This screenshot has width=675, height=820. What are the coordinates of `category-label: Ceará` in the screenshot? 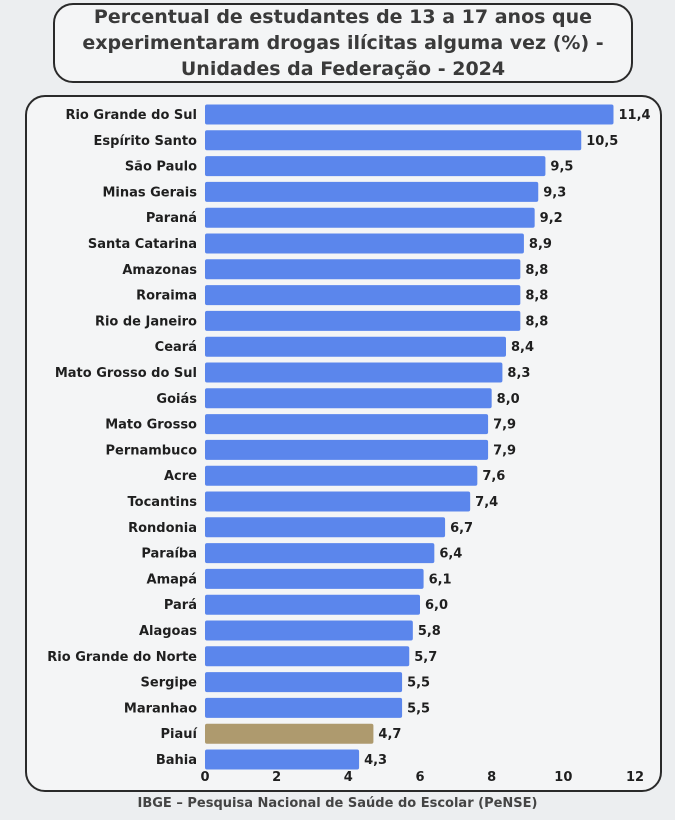 It's located at (176, 347).